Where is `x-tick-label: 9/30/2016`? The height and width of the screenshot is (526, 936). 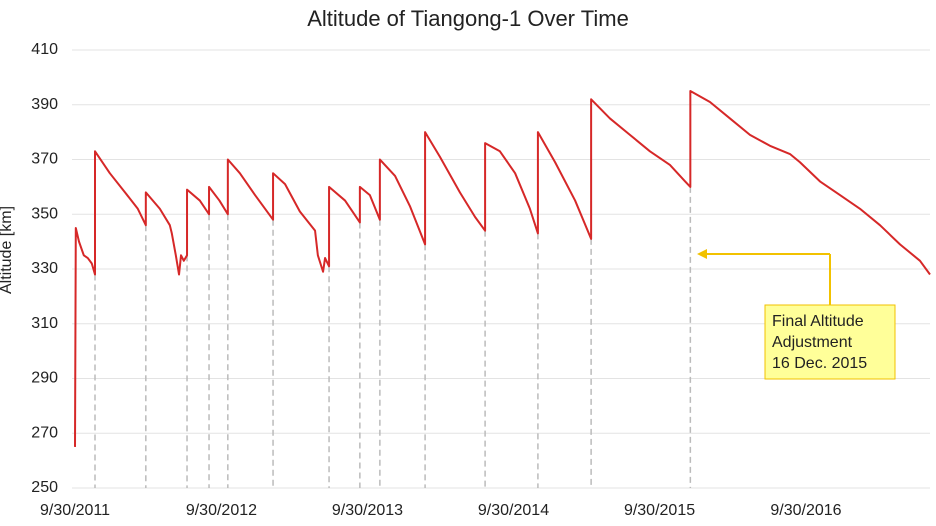 x-tick-label: 9/30/2016 is located at coordinates (805, 510).